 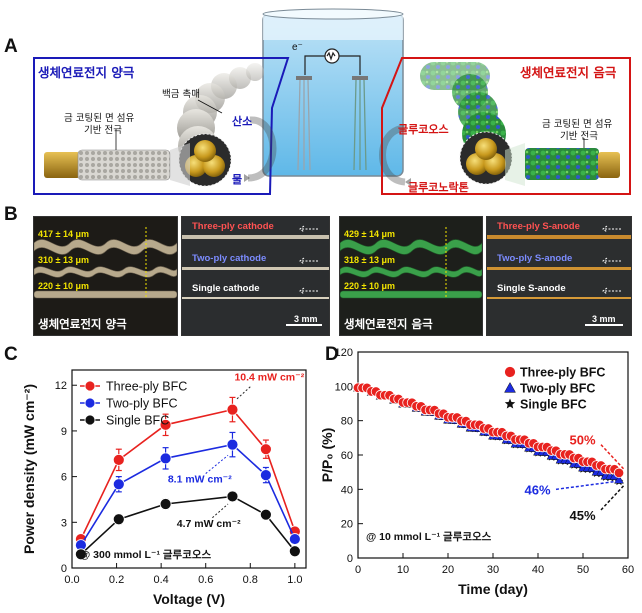 What do you see at coordinates (237, 179) in the screenshot?
I see `water-label: 물` at bounding box center [237, 179].